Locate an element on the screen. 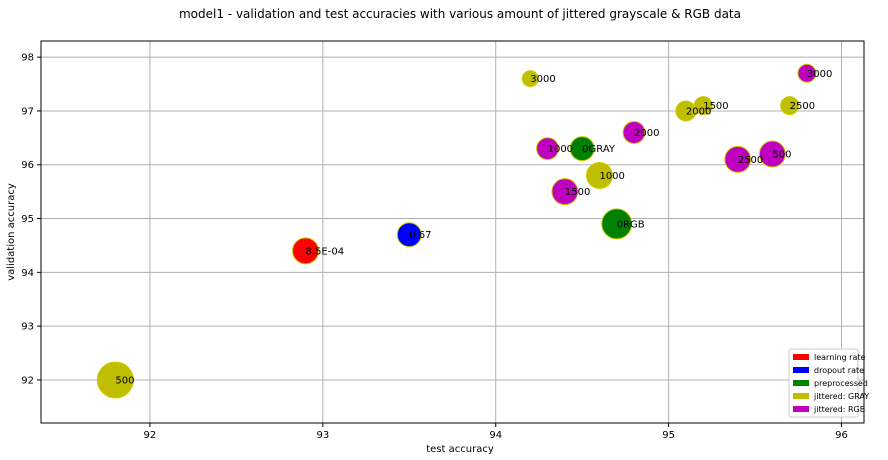 This screenshot has width=888, height=460. y-axis-ticks: 92 93 94 95 96 97 98 is located at coordinates (31, 219).